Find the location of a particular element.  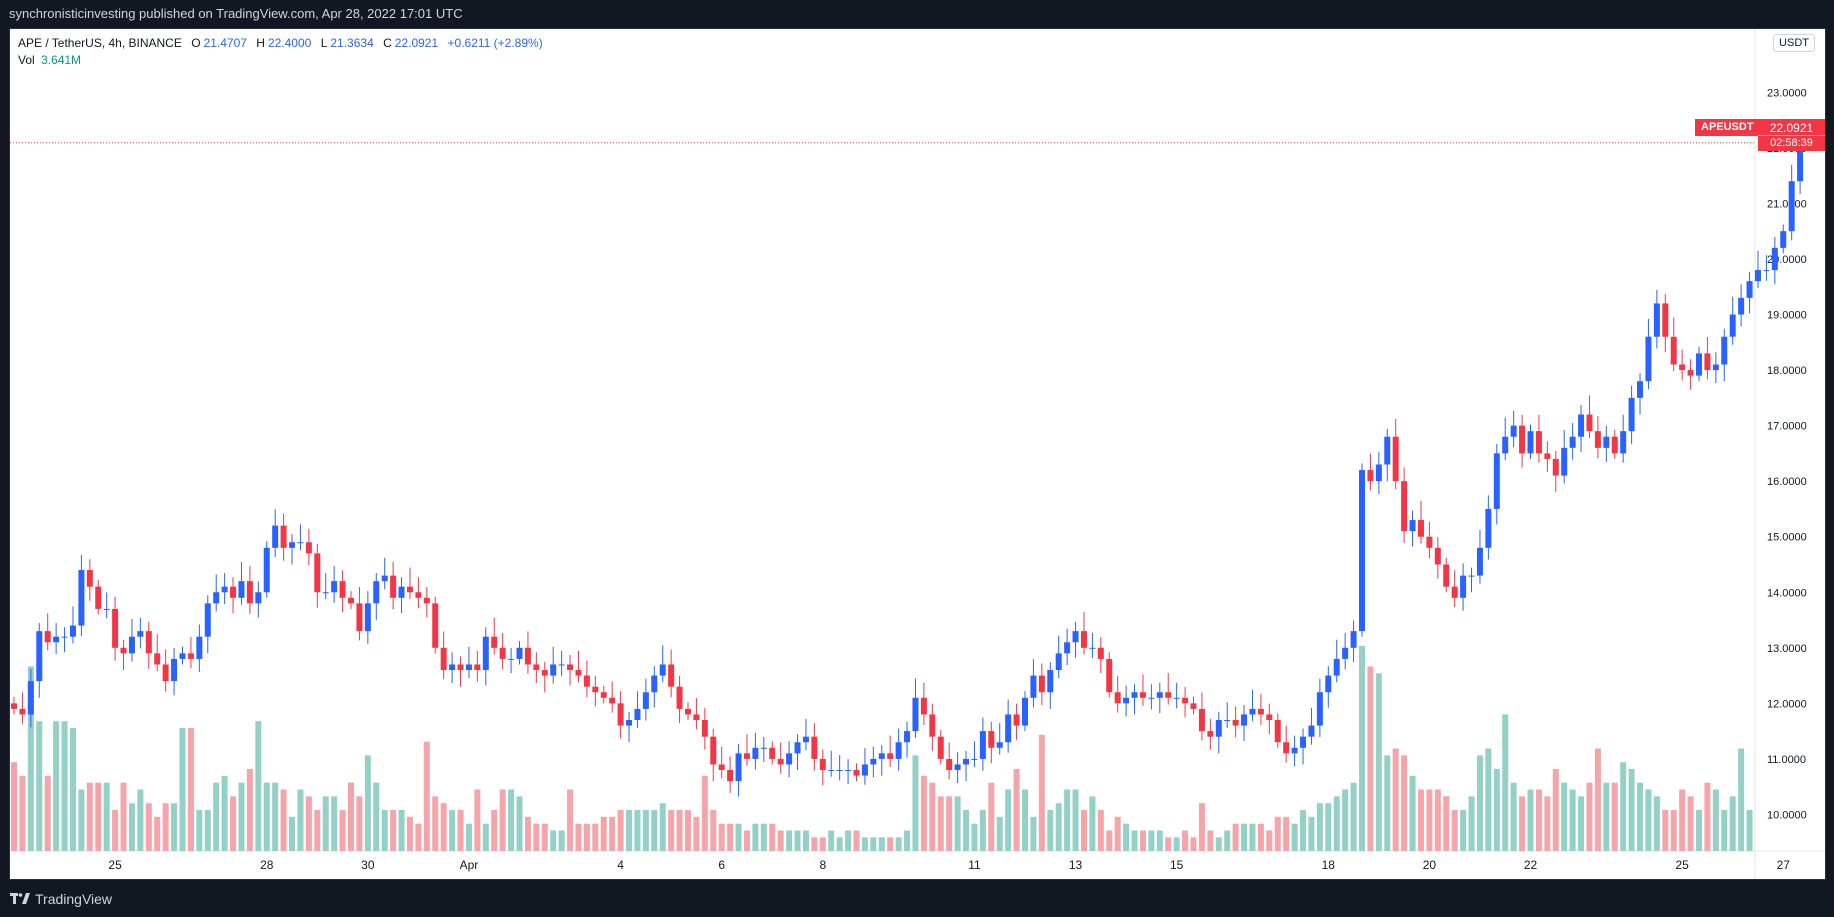

legend-symbol: APE / TetherUS, 4h, BINANCE is located at coordinates (100, 43).